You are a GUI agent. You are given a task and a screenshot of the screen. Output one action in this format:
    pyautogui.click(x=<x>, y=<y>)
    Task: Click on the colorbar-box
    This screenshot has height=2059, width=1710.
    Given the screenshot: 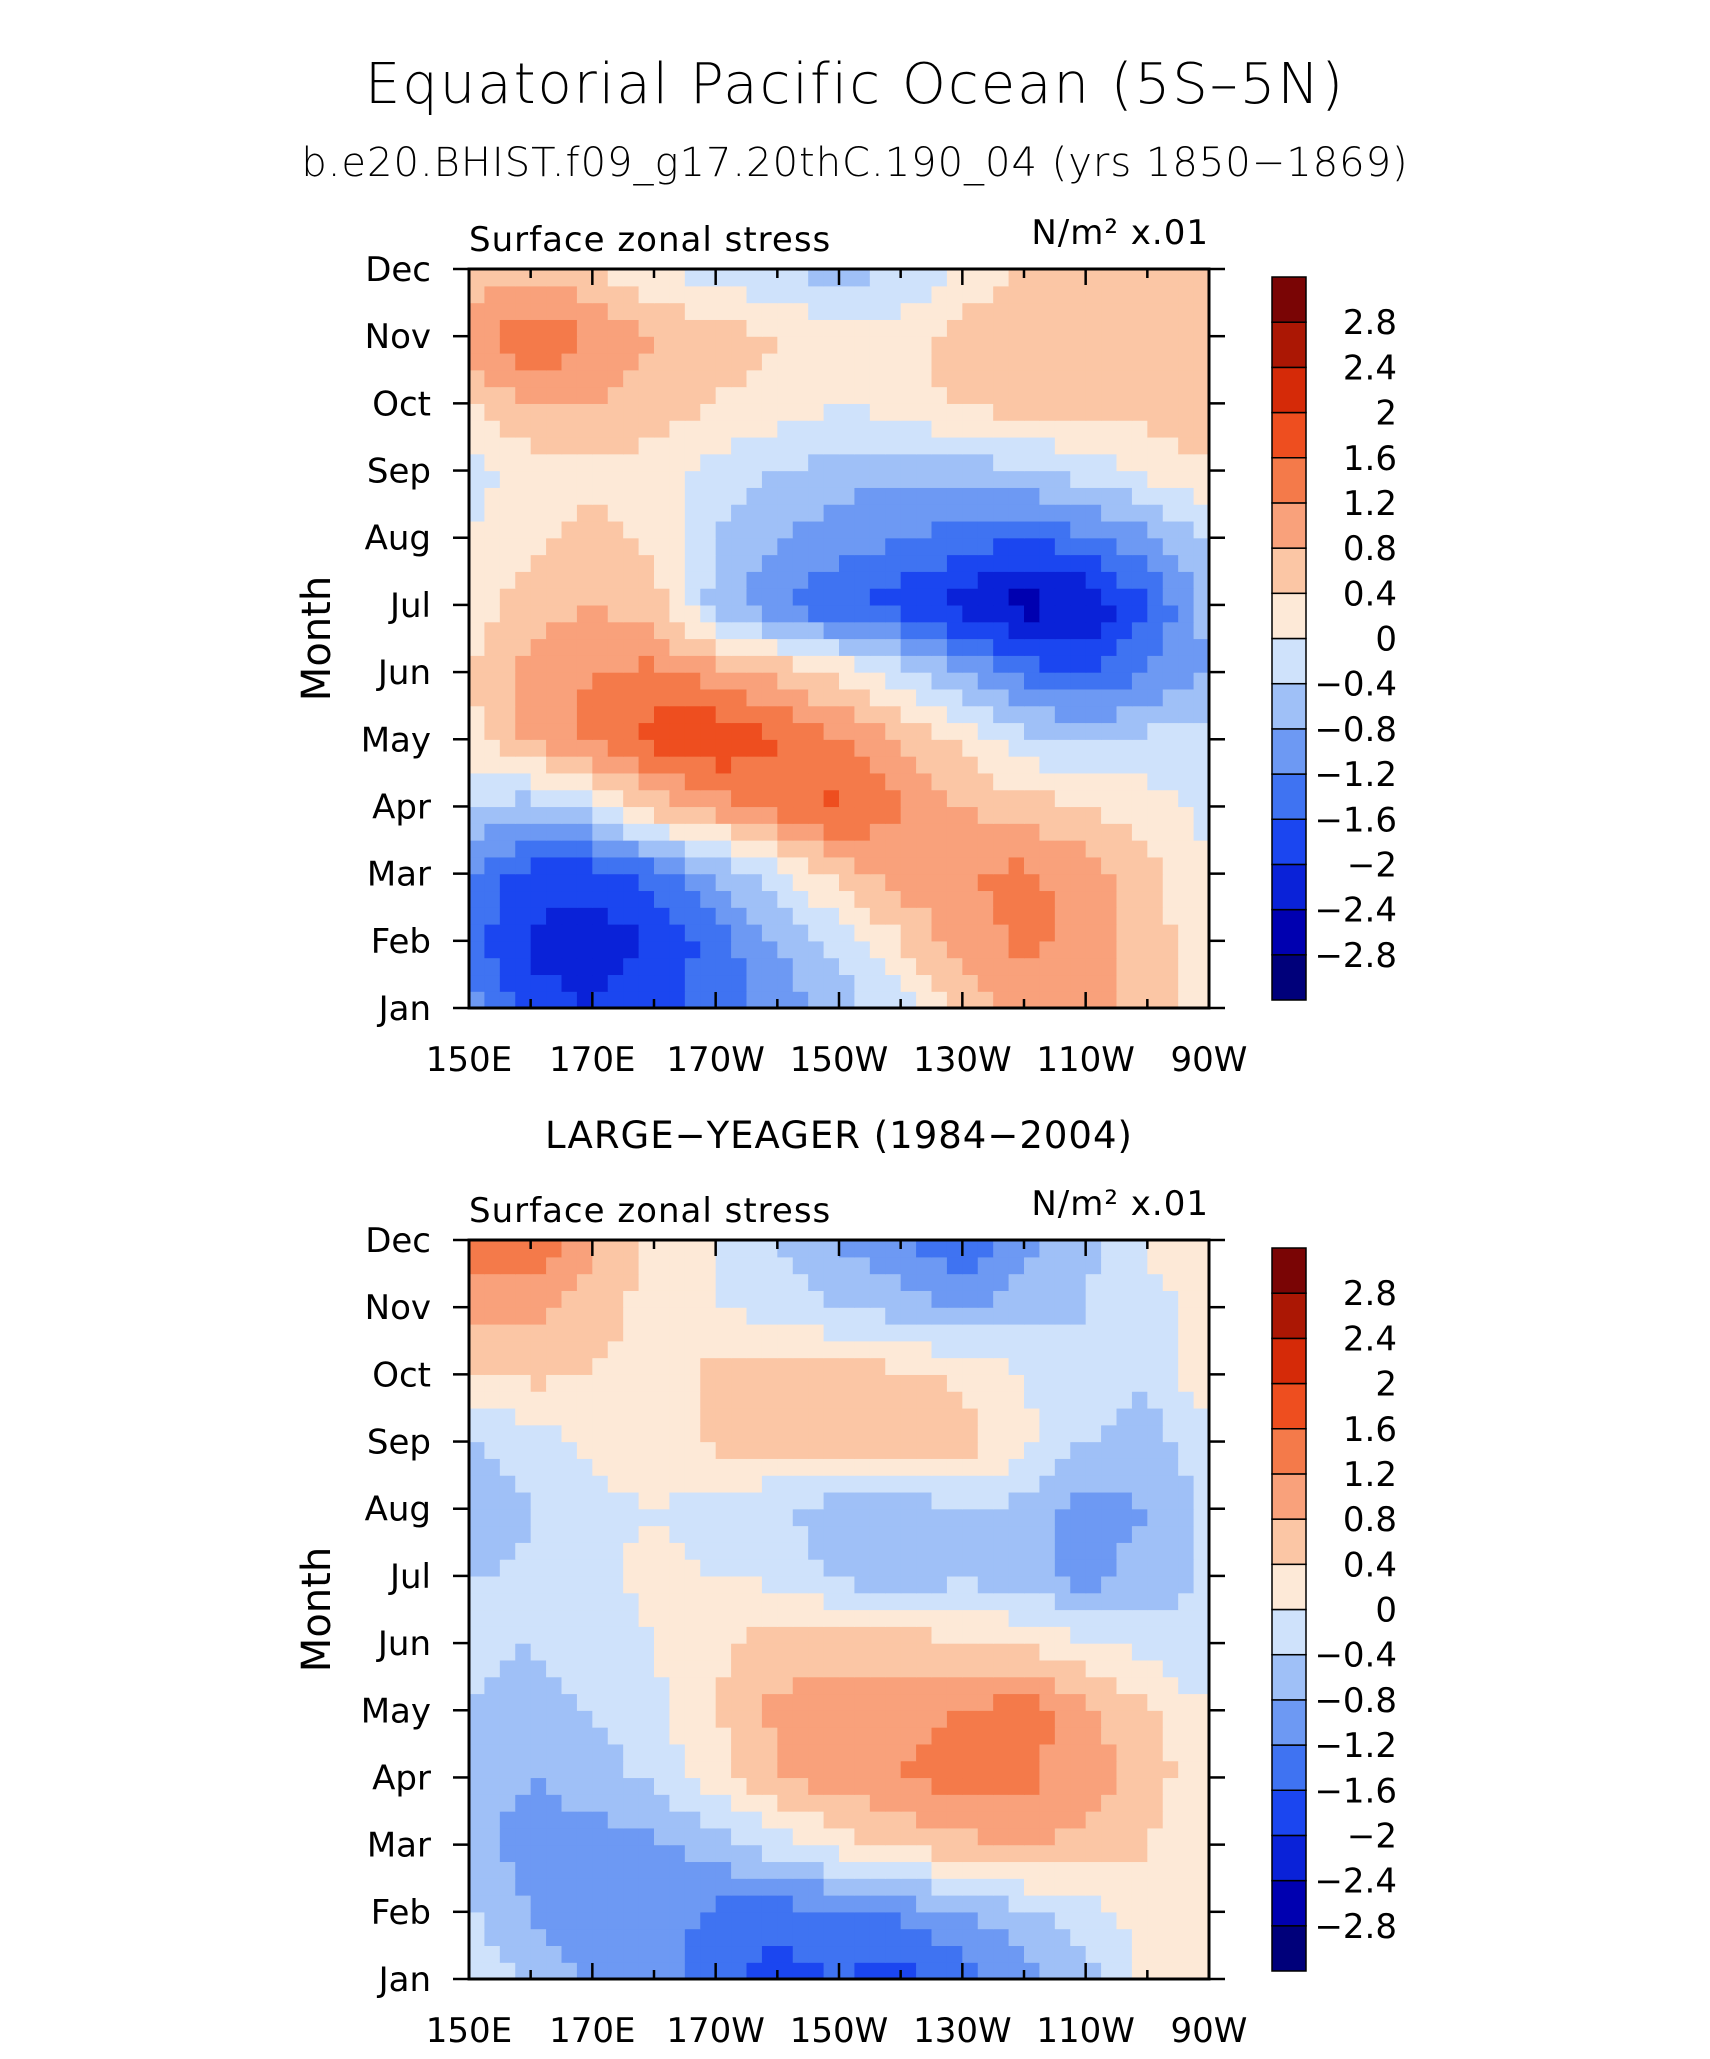 What is the action you would take?
    pyautogui.click(x=1289, y=1767)
    